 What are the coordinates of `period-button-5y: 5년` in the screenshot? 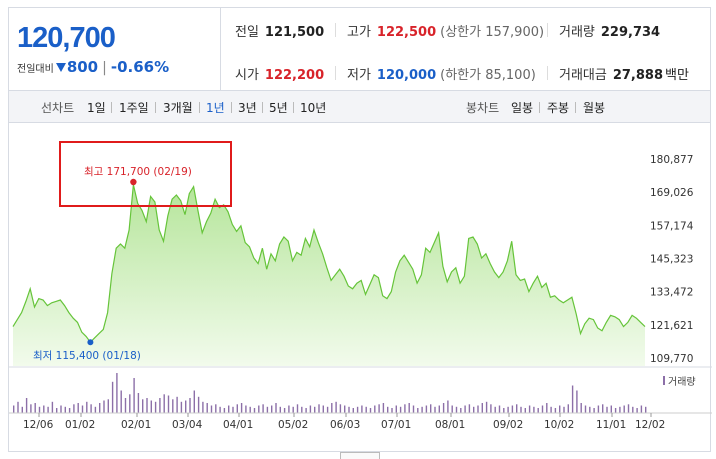 It's located at (278, 108).